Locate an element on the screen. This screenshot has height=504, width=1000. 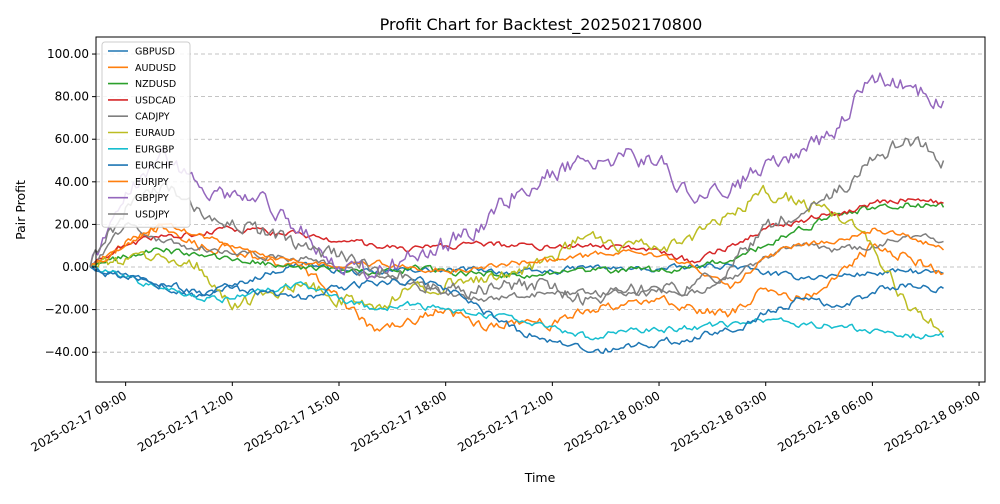
x-axis-label: Time is located at coordinates (540, 477).